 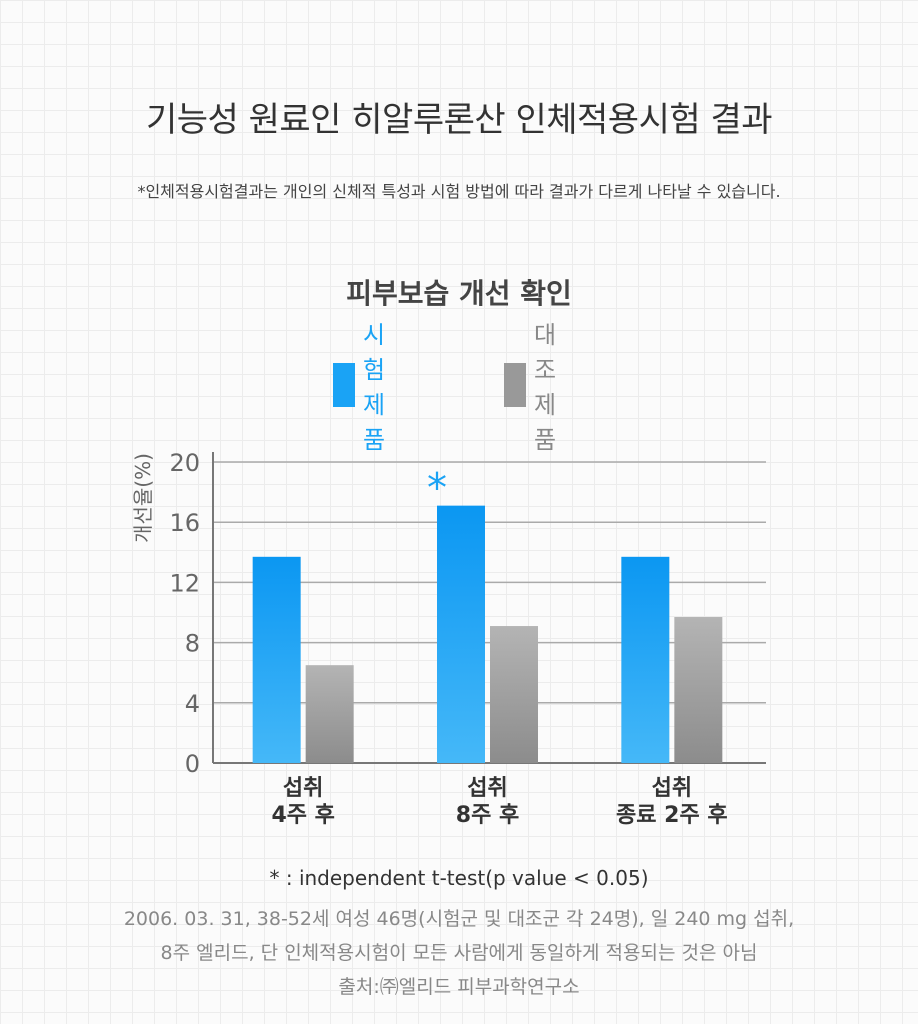 What do you see at coordinates (184, 523) in the screenshot?
I see `y-tick-label: 16` at bounding box center [184, 523].